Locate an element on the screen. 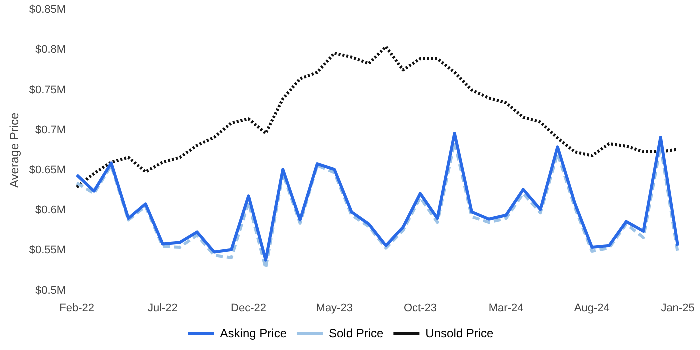  y-tick-label: $0.8M is located at coordinates (51, 50).